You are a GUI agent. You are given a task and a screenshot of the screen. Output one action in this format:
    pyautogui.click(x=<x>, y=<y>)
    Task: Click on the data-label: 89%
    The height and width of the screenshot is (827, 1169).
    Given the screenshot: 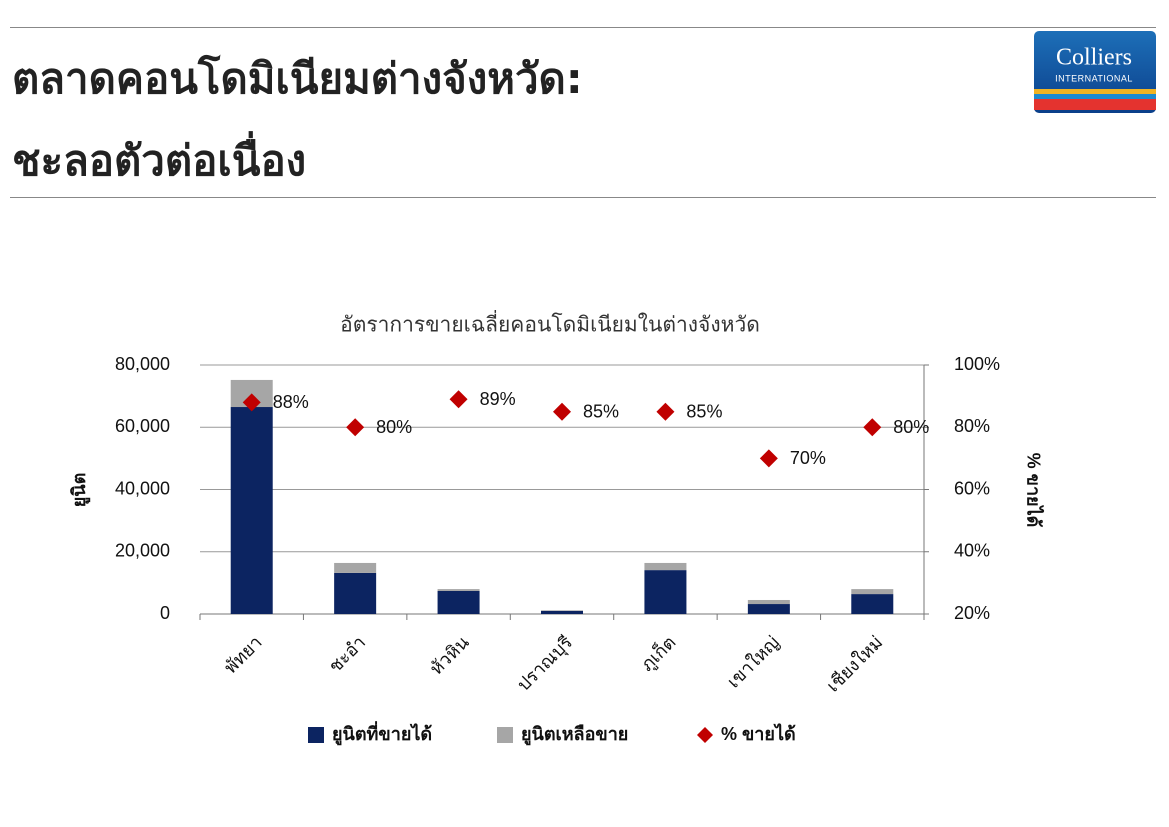 What is the action you would take?
    pyautogui.click(x=498, y=399)
    